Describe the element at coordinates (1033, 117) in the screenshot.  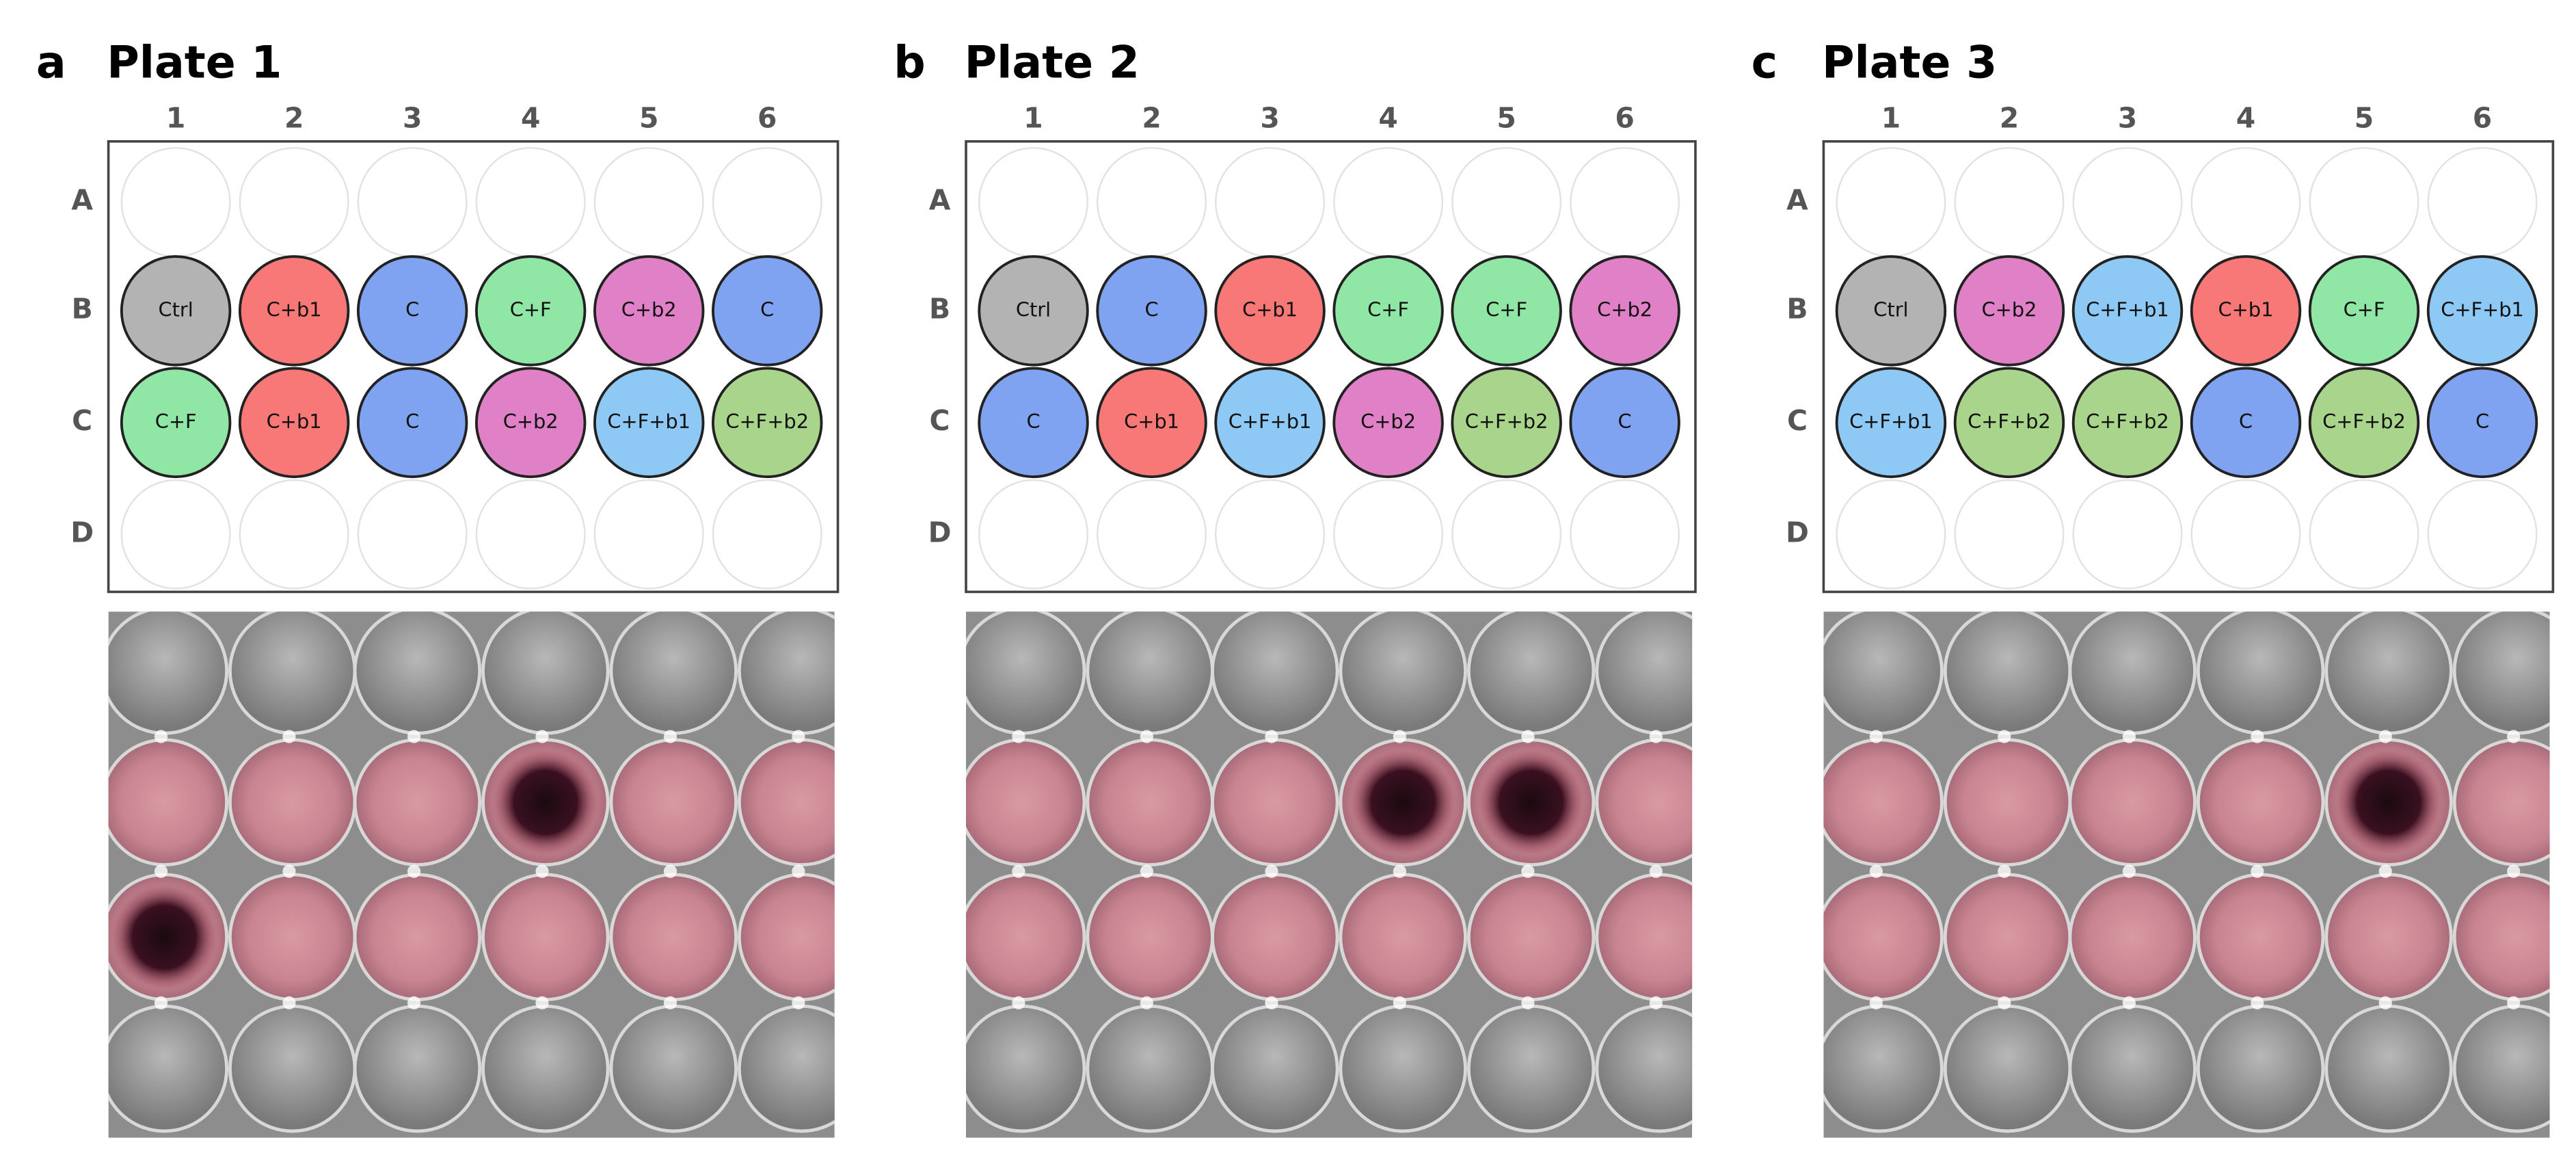
I see `column-label: 1` at that location.